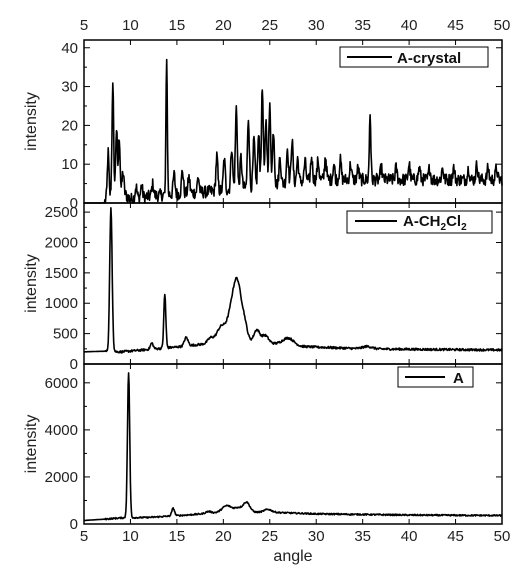  Describe the element at coordinates (292, 556) in the screenshot. I see `x-axis-title: angle` at that location.